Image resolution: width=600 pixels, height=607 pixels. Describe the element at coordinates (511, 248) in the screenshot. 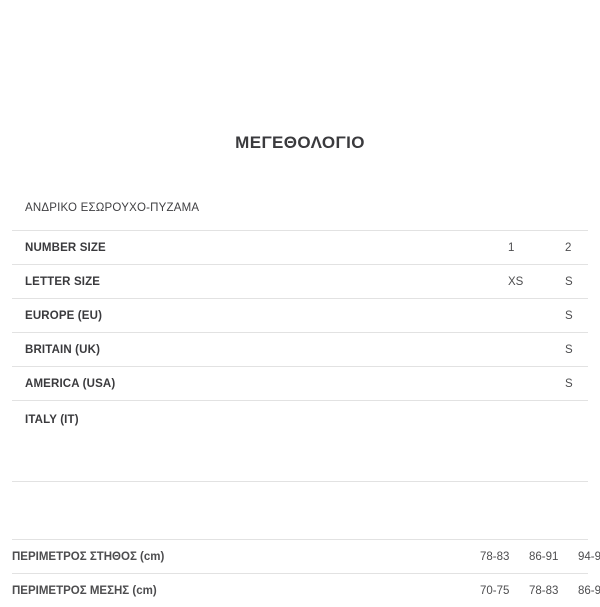

I see `cell-value: 1` at that location.